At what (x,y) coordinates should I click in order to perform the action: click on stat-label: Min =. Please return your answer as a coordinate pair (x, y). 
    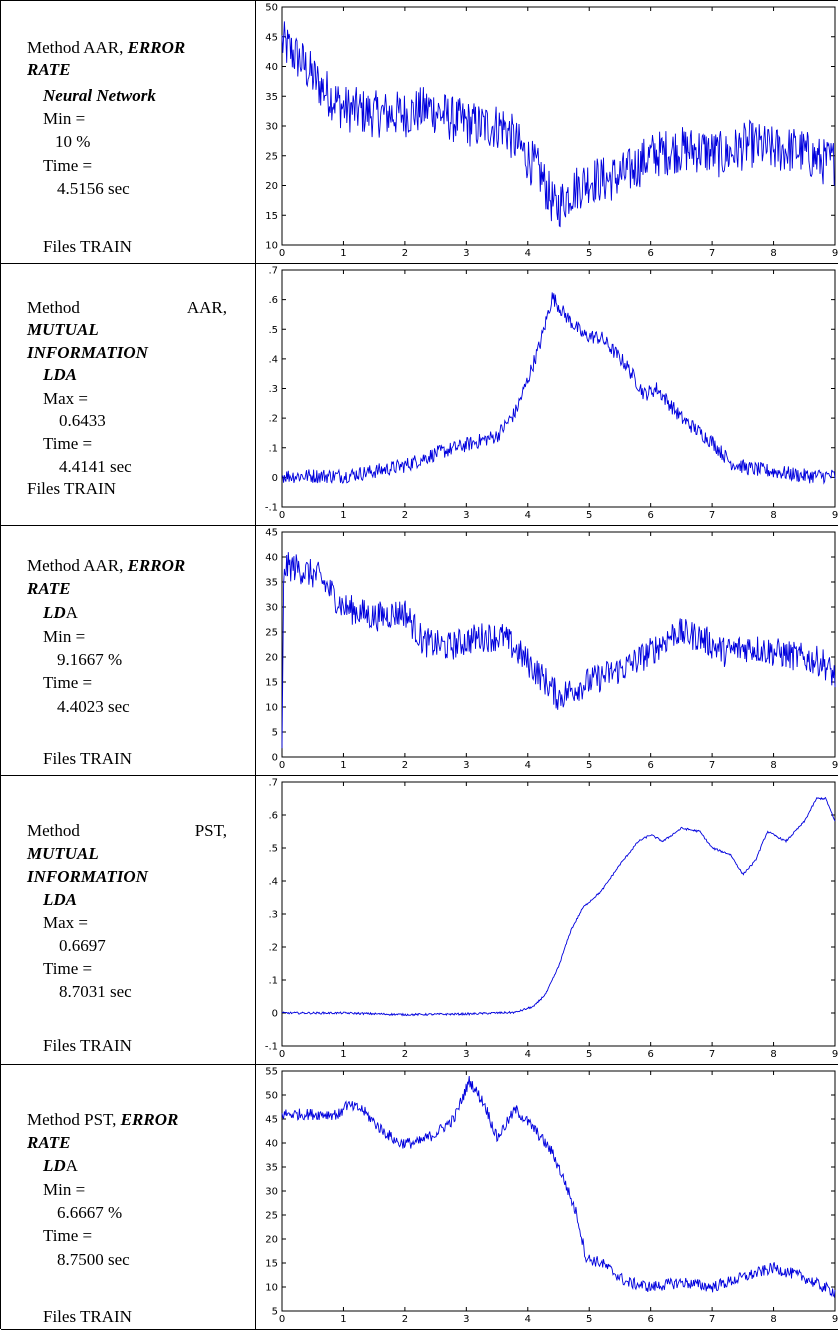
    Looking at the image, I should click on (64, 1189).